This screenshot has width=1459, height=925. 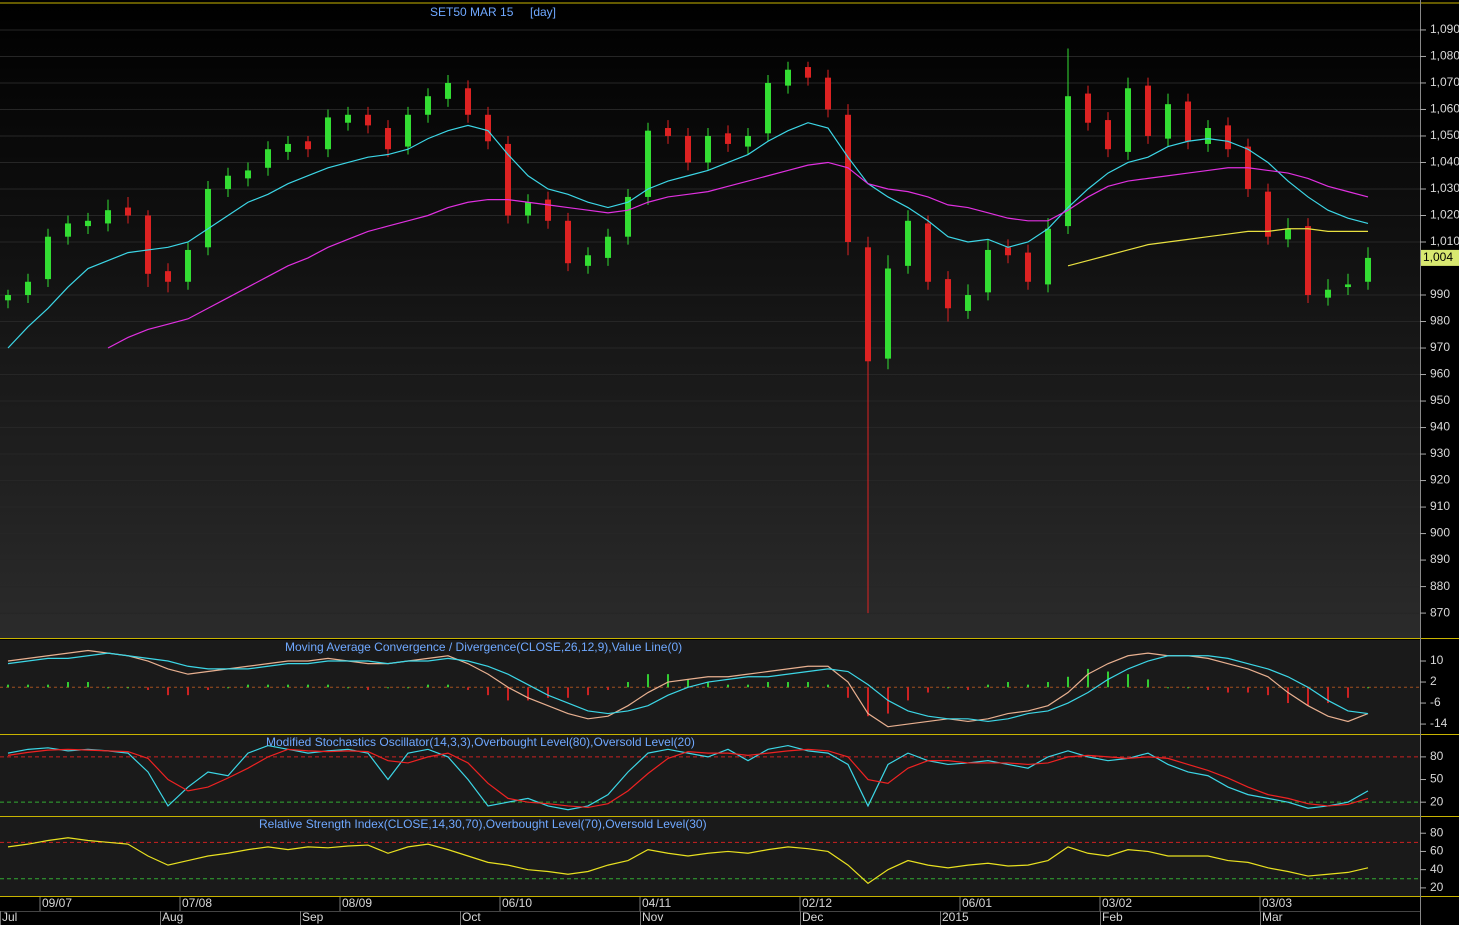 I want to click on y-tick-label: 60, so click(x=1437, y=851).